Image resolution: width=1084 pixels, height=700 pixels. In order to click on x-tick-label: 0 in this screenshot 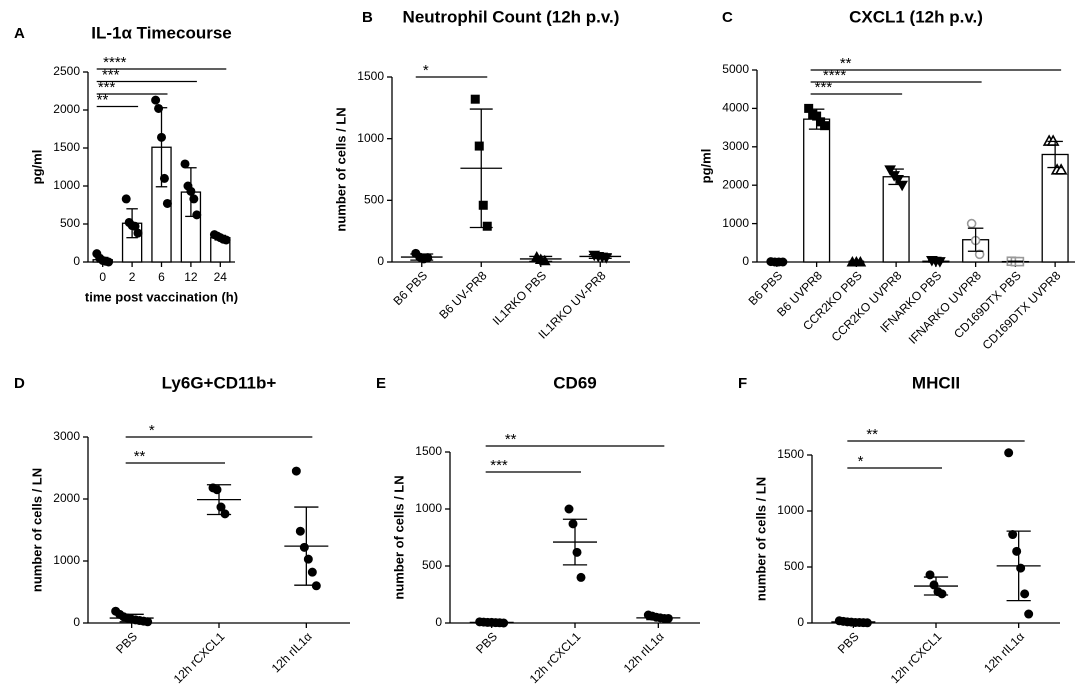, I will do `click(102, 277)`.